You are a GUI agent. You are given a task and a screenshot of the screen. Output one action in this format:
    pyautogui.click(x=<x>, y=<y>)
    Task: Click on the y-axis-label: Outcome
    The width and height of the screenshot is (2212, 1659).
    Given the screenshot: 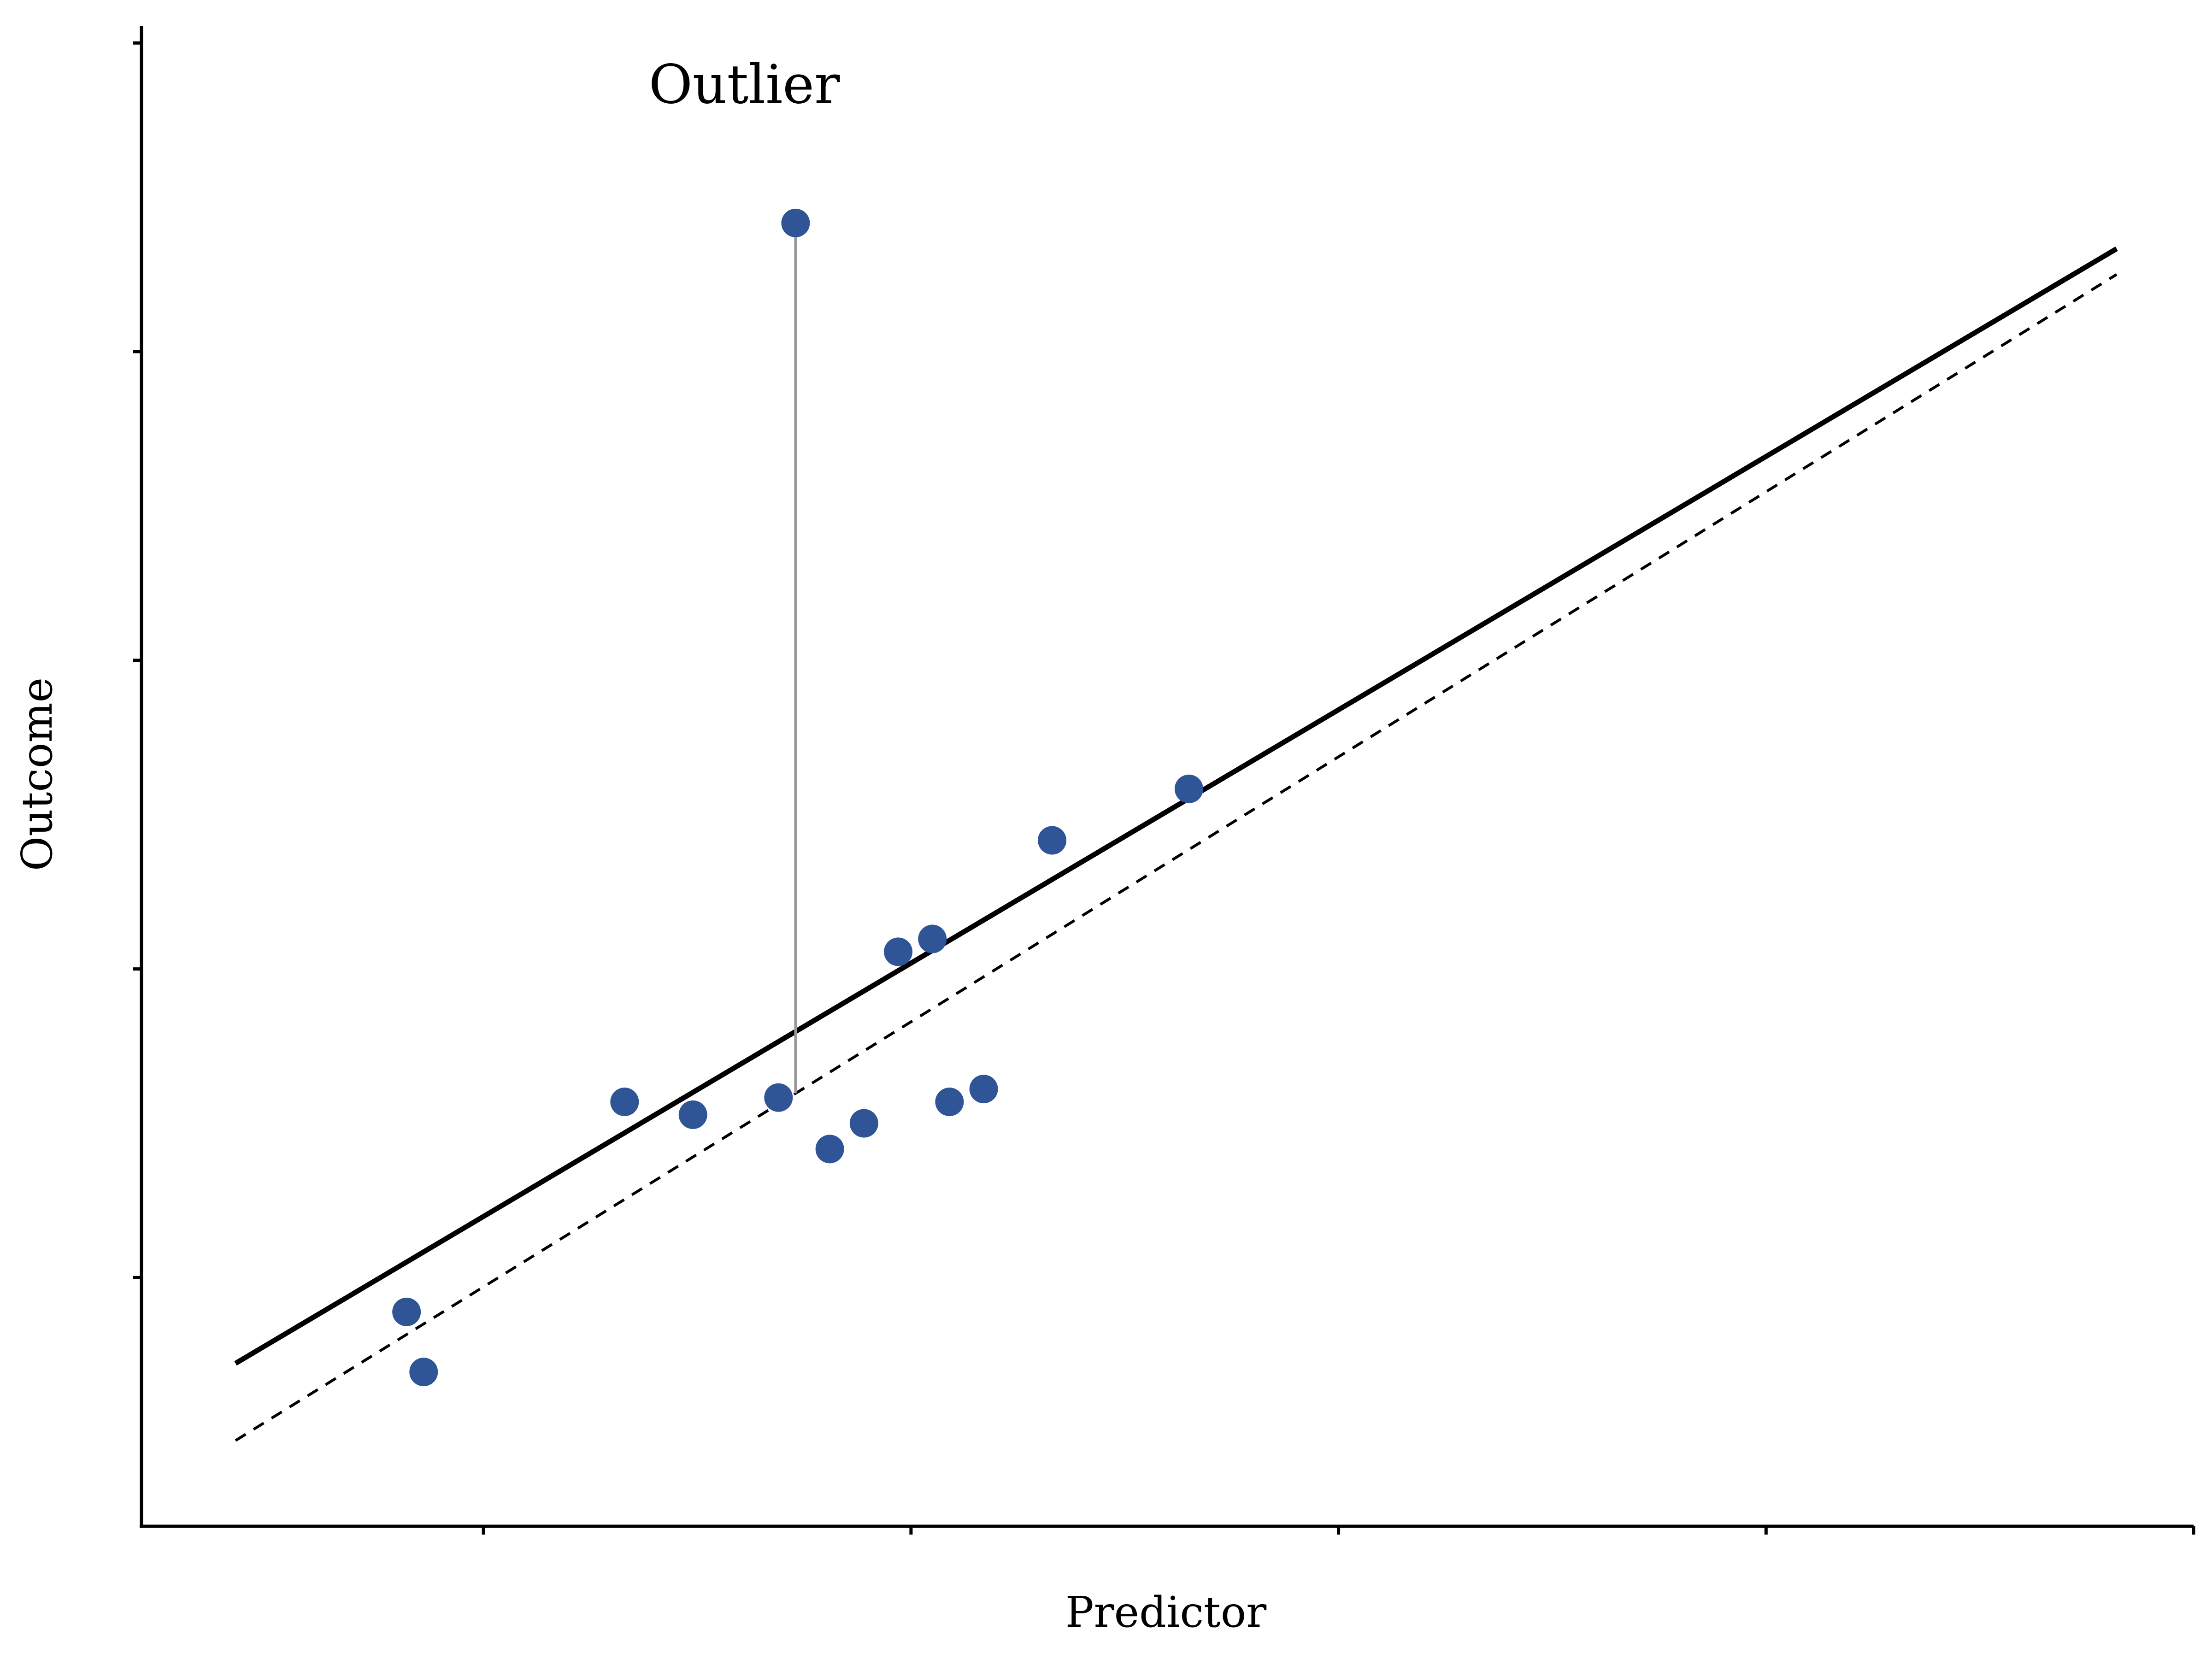 What is the action you would take?
    pyautogui.click(x=37, y=774)
    